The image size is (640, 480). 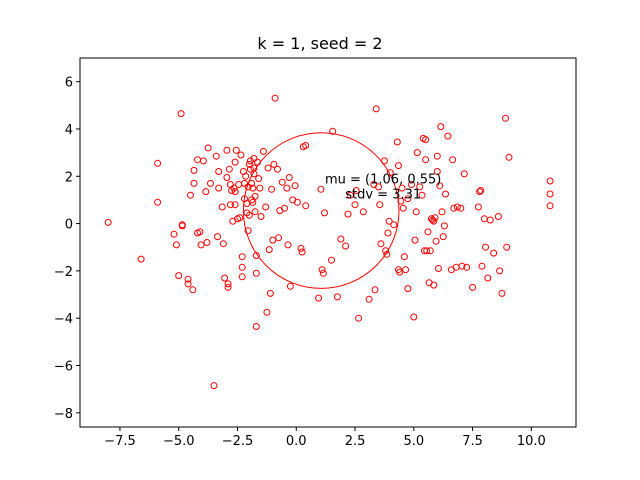 I want to click on x-tick-label: 10.0, so click(x=531, y=441).